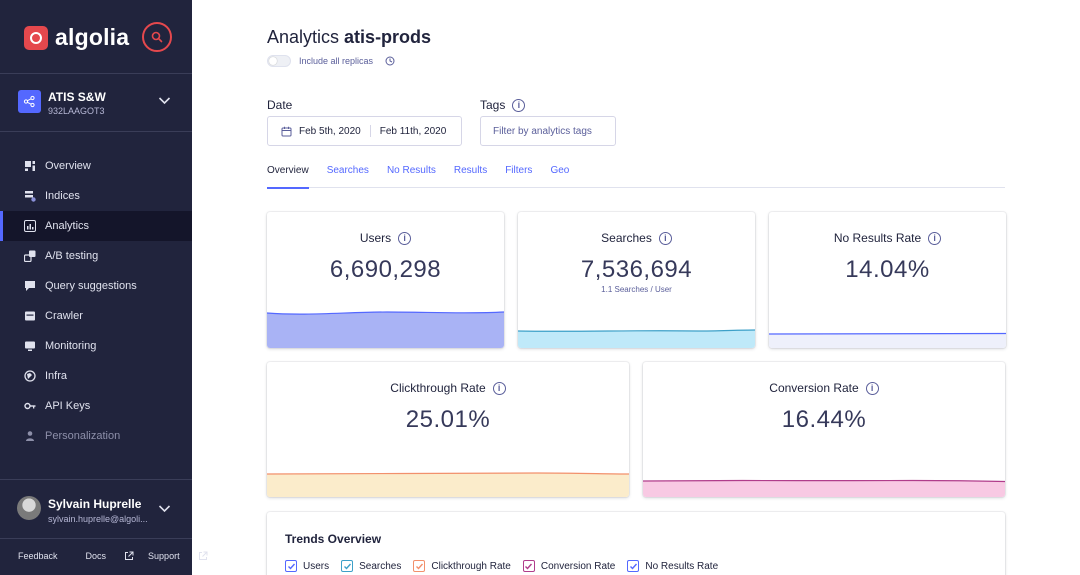 This screenshot has width=1080, height=575. Describe the element at coordinates (68, 406) in the screenshot. I see `sidebar-item-label: API Keys` at that location.